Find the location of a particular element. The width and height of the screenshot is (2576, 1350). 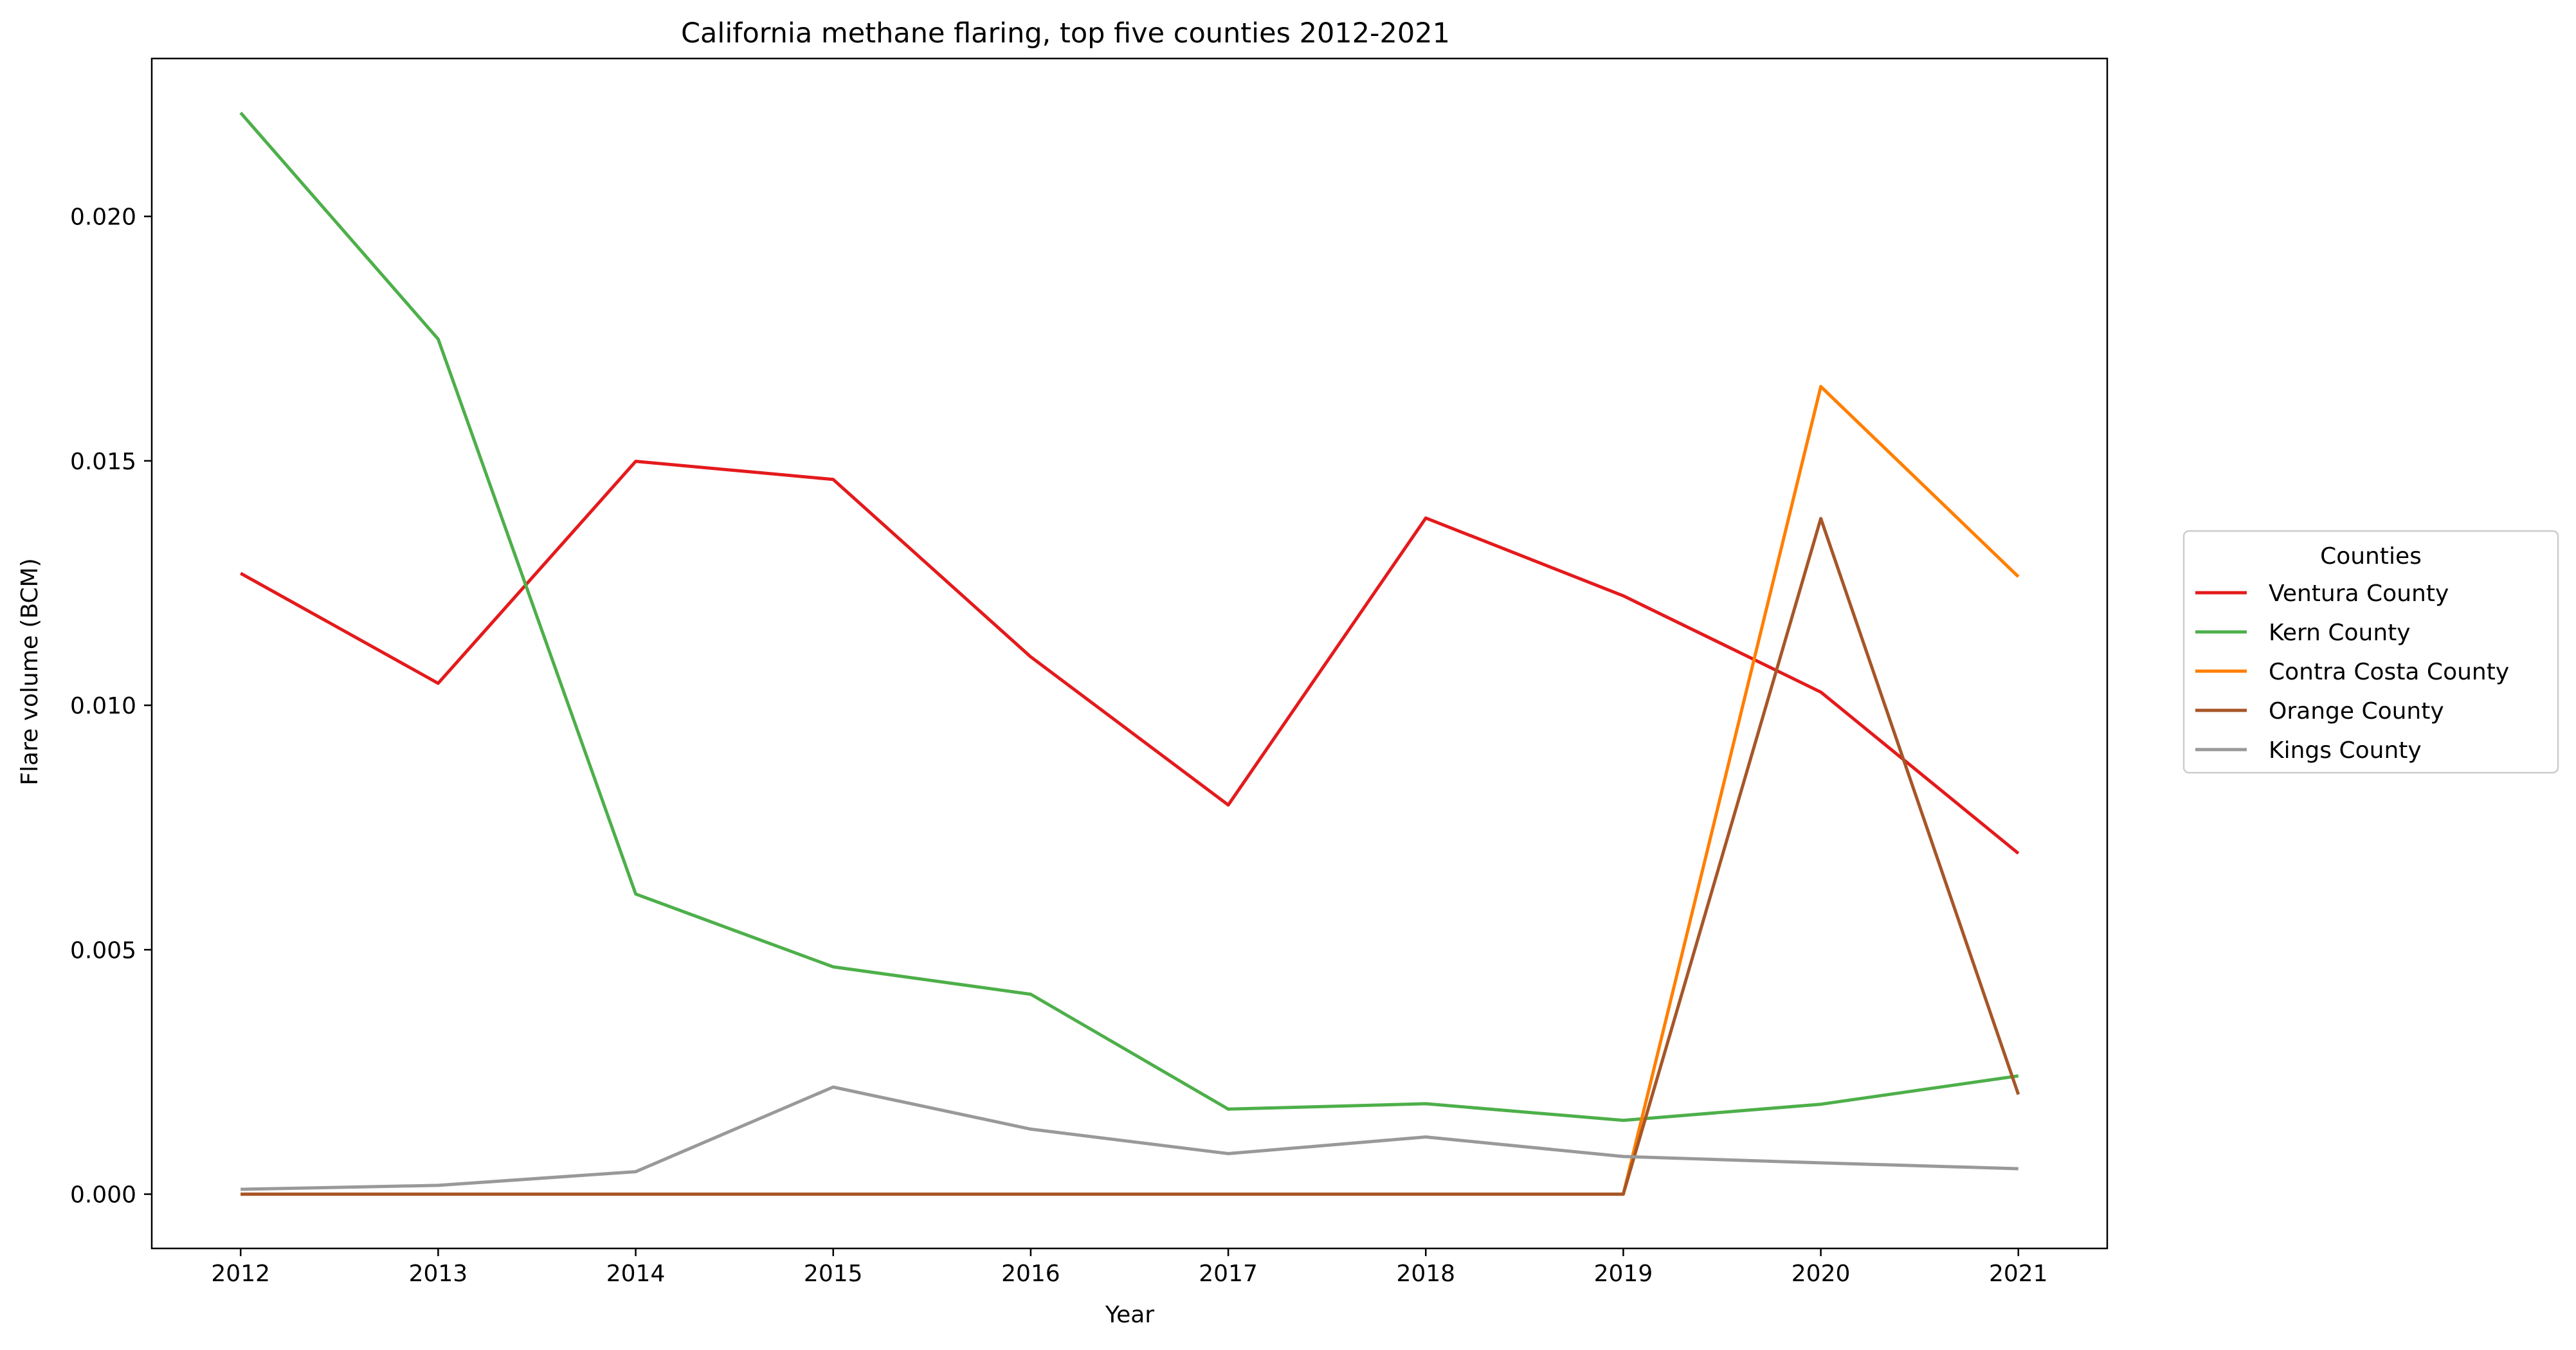

legend-entry-label: Kings County is located at coordinates (2345, 751).